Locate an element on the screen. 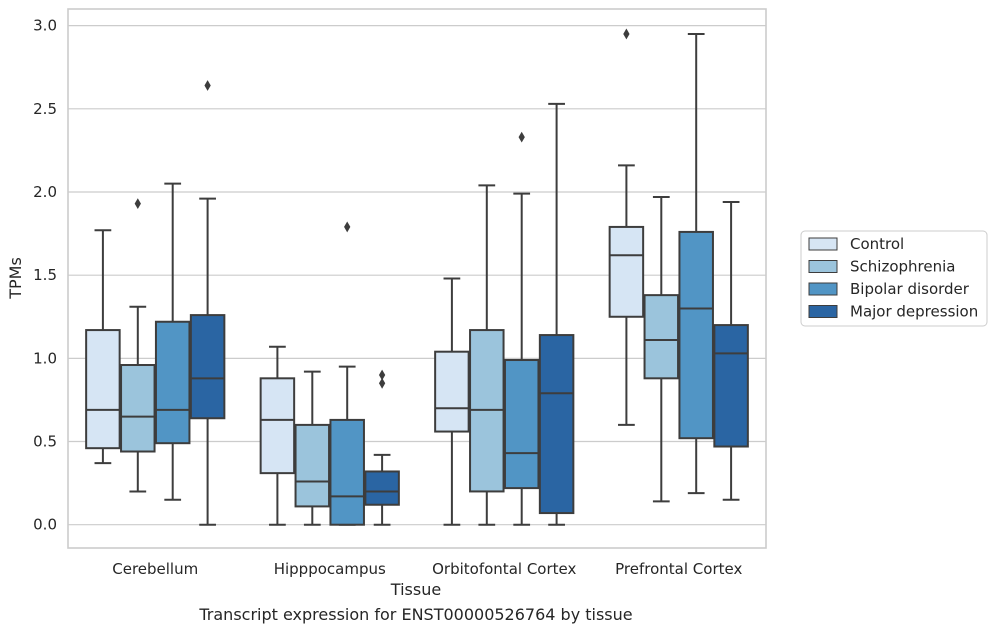 This screenshot has width=997, height=634. legend-label: Schizophrenia is located at coordinates (902, 267).